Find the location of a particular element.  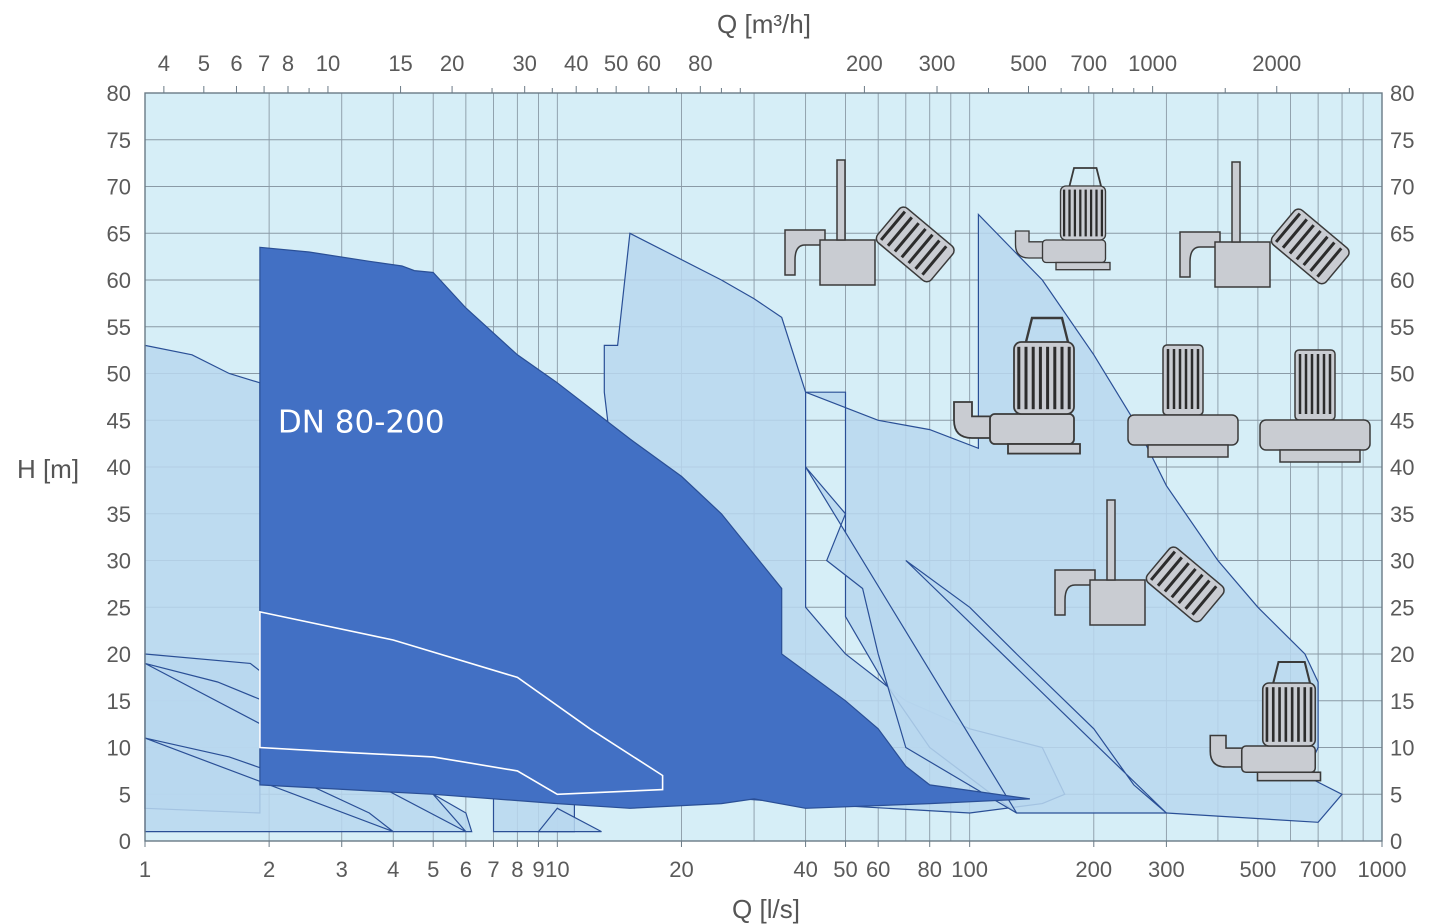

right-tick-label: 50 is located at coordinates (1402, 374).